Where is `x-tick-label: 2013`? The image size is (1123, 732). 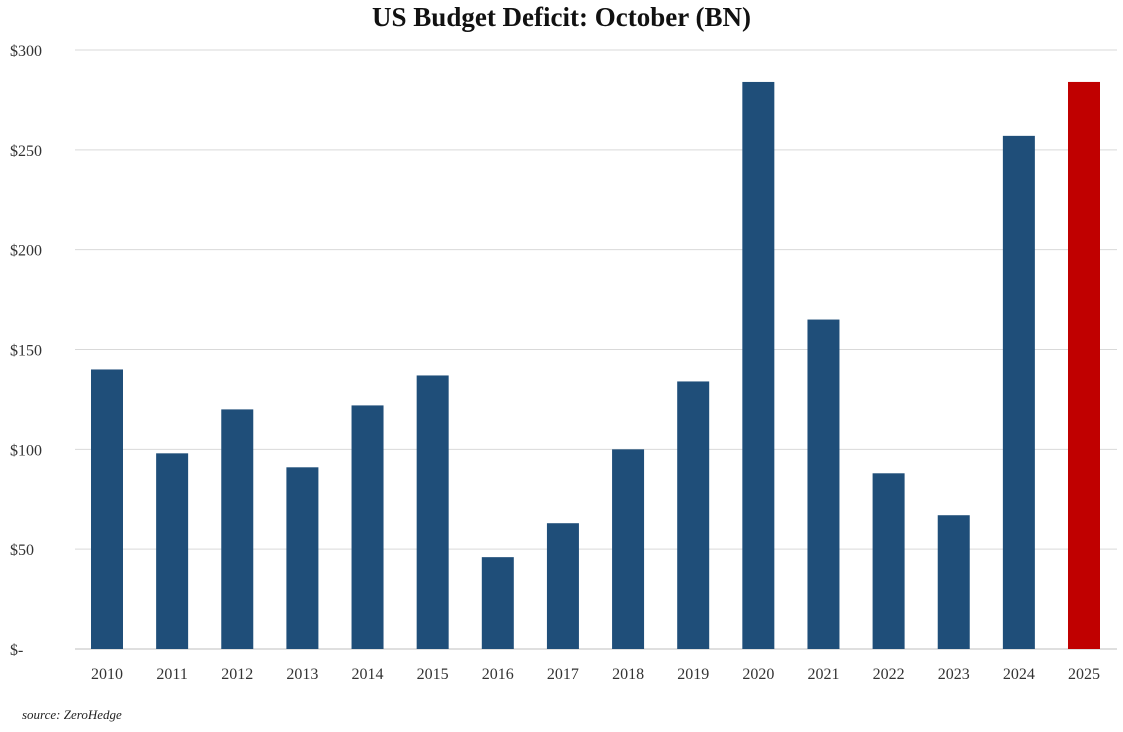 x-tick-label: 2013 is located at coordinates (302, 674).